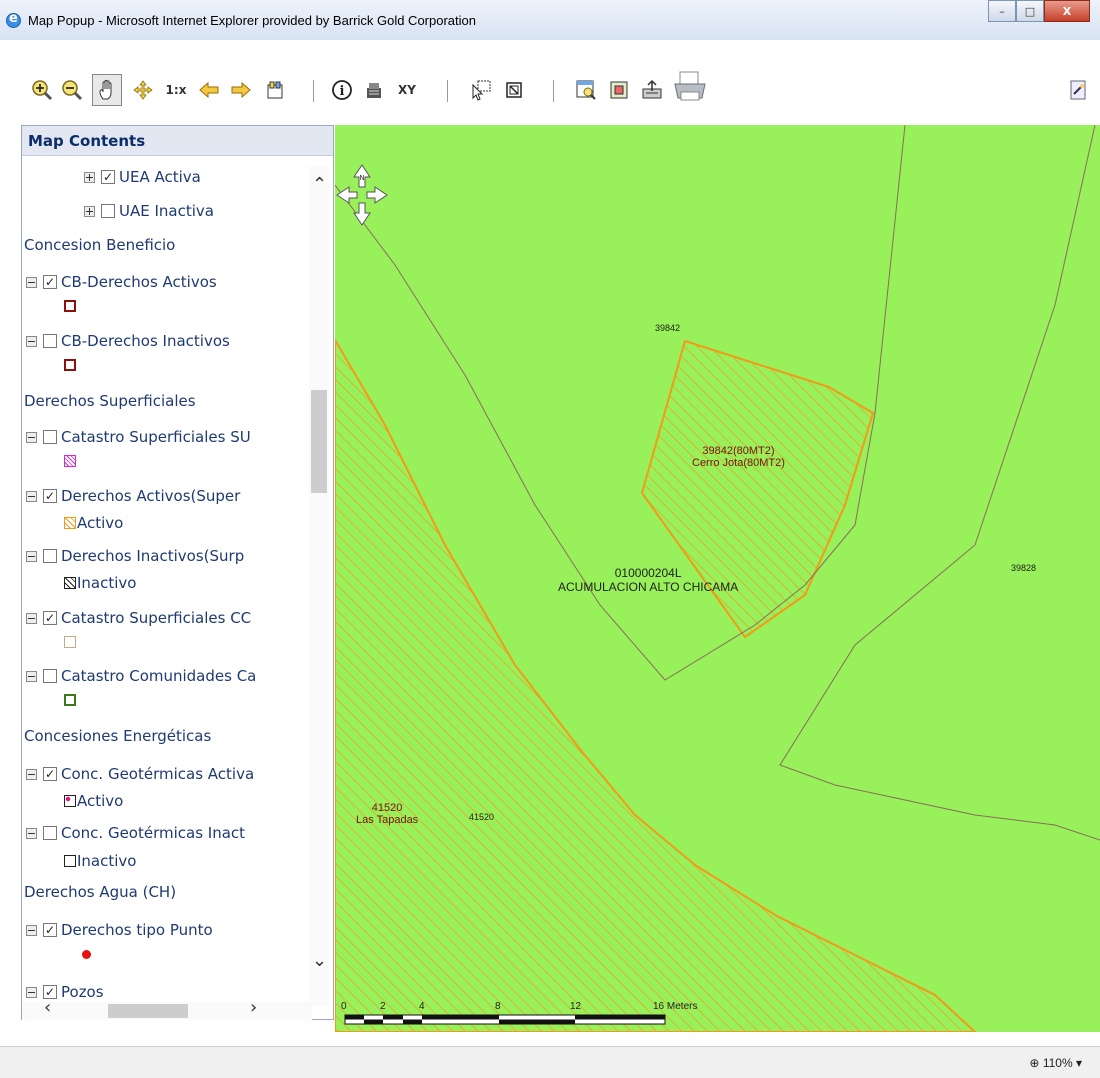 Image resolution: width=1100 pixels, height=1078 pixels. What do you see at coordinates (407, 90) in the screenshot?
I see `xy-icon: XY` at bounding box center [407, 90].